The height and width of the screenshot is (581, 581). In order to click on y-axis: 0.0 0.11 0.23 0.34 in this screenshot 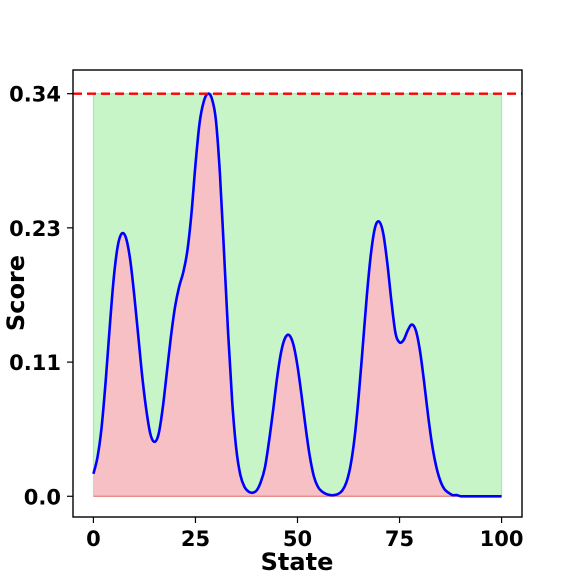, I will do `click(41, 296)`.